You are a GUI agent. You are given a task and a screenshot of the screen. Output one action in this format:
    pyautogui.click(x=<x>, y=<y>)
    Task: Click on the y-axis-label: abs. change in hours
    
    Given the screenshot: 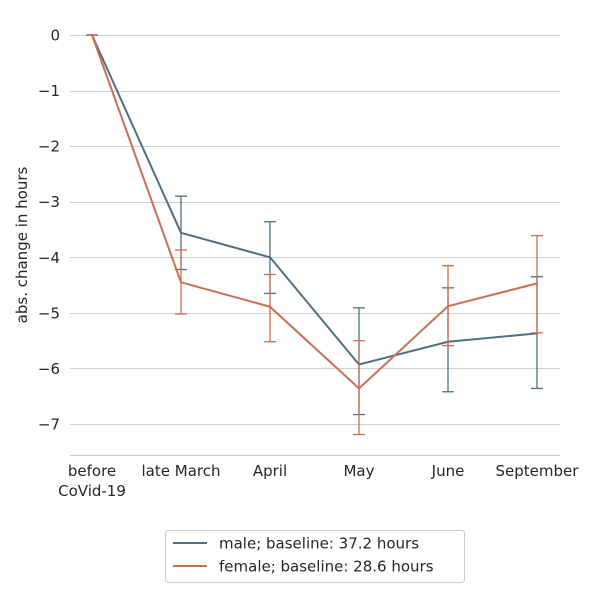 What is the action you would take?
    pyautogui.click(x=22, y=244)
    